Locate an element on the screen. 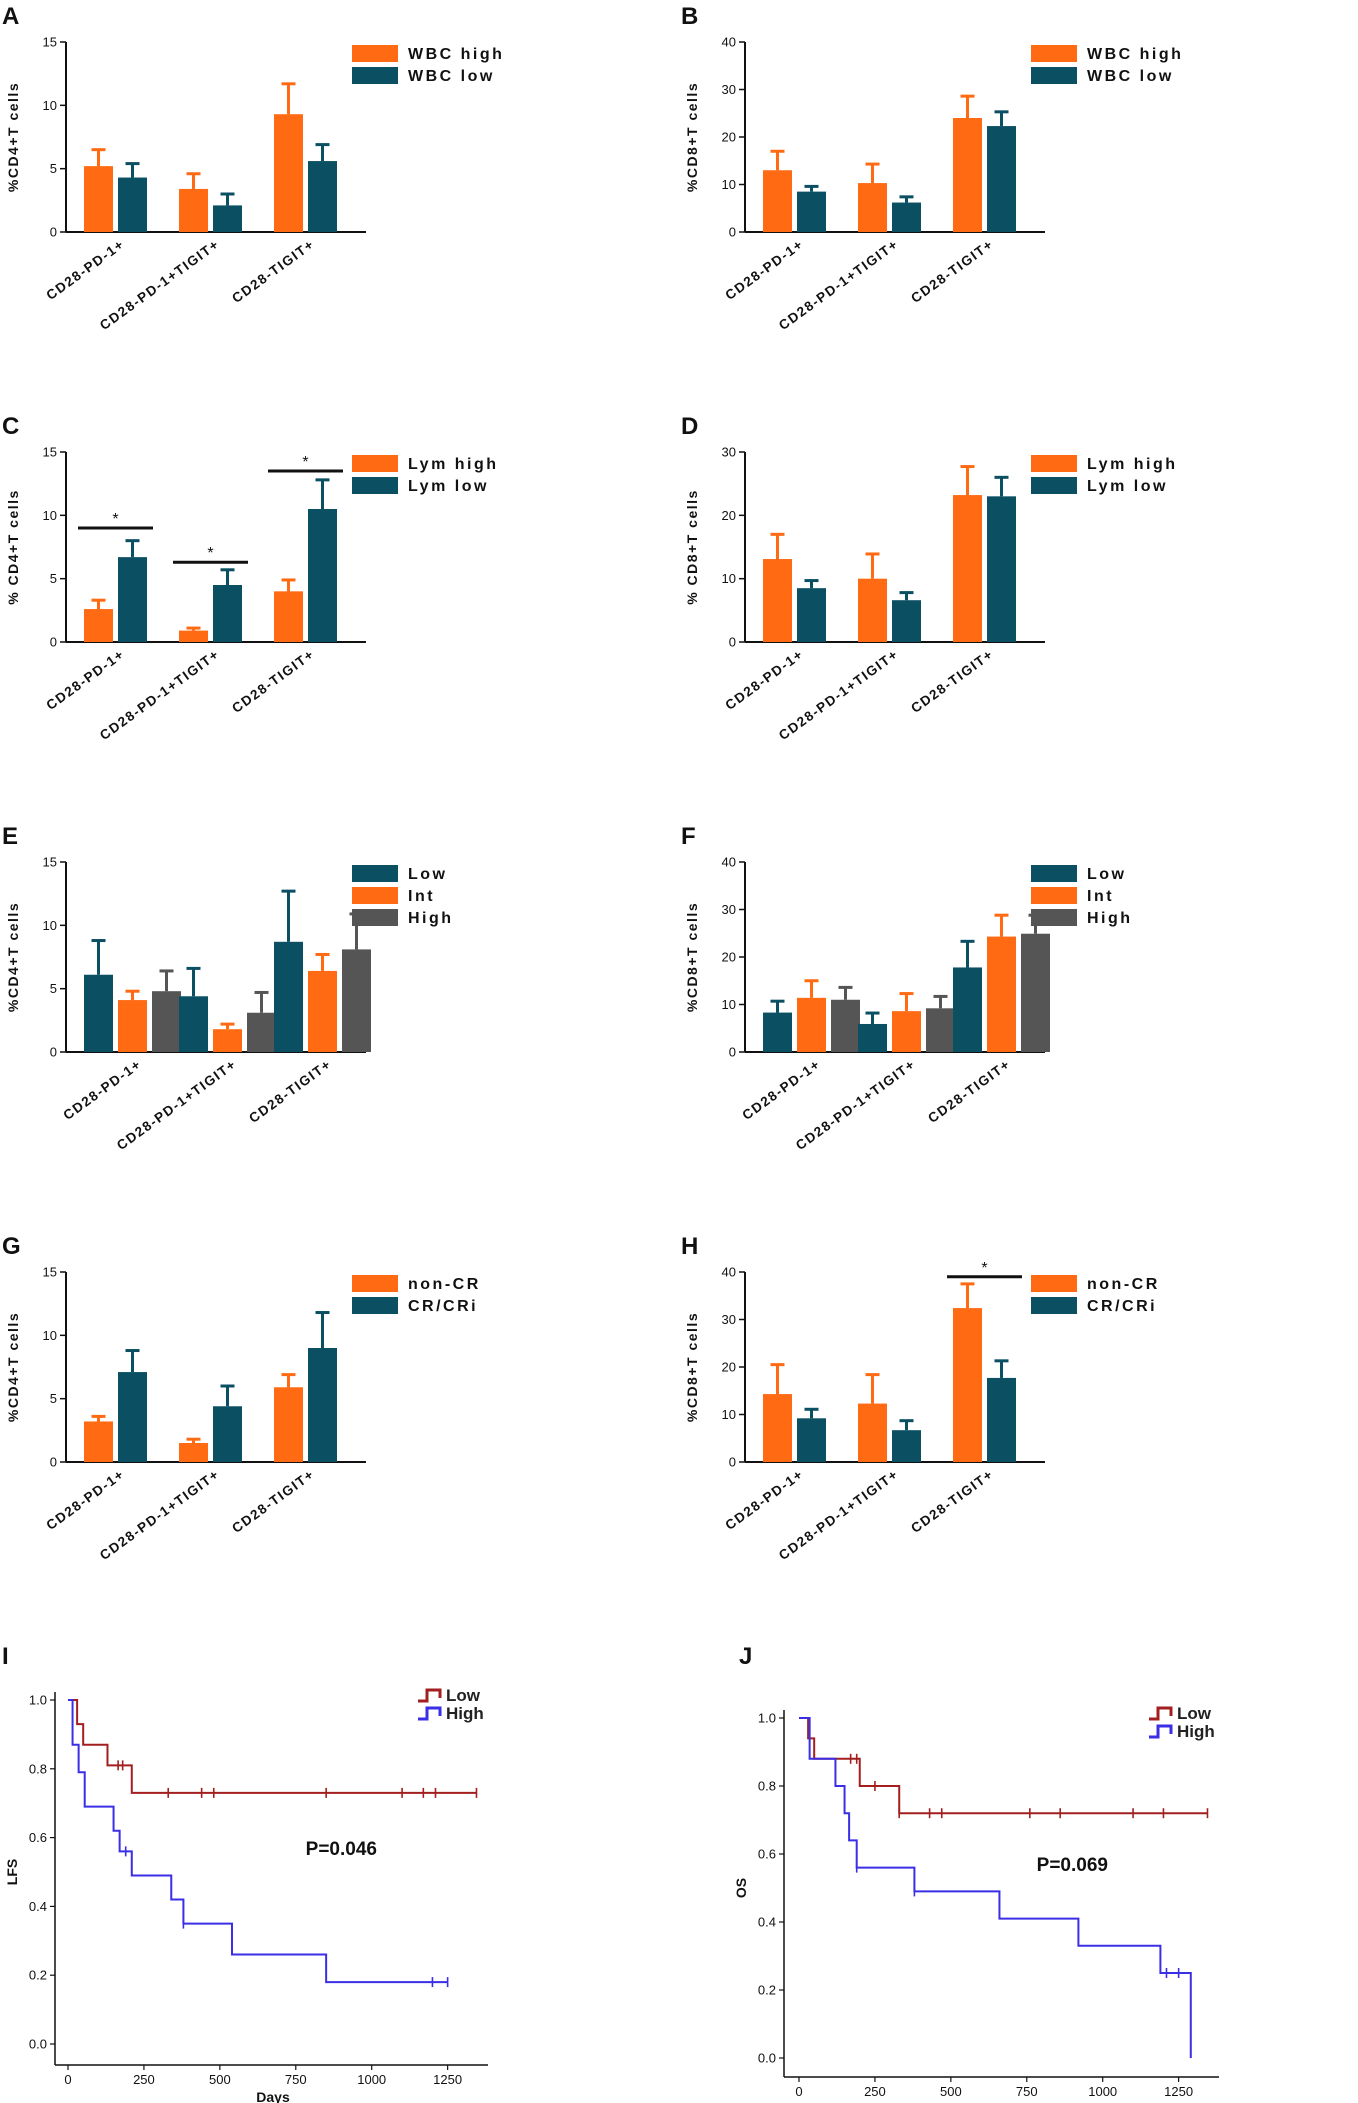 This screenshot has width=1358, height=2103. p-value-annotation: P=0.046 is located at coordinates (341, 1849).